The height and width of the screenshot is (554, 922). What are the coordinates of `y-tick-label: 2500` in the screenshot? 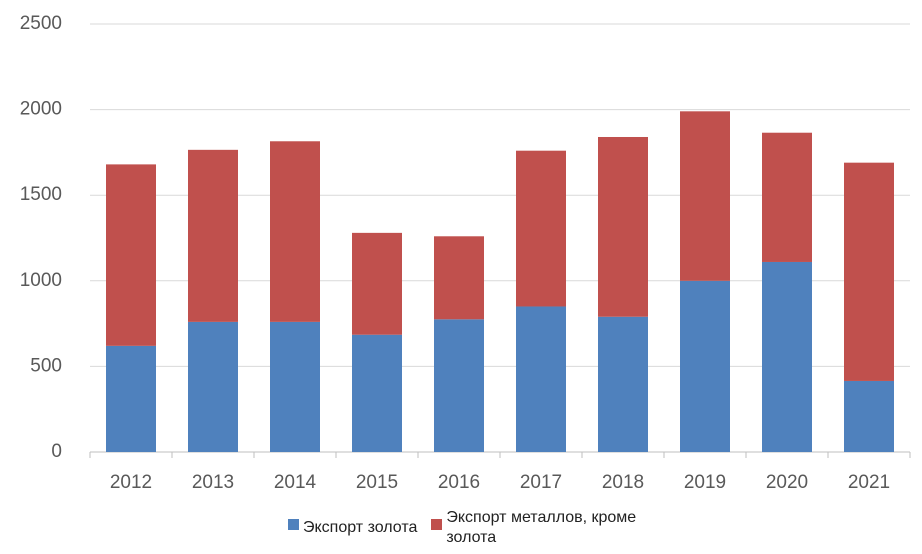 It's located at (41, 23).